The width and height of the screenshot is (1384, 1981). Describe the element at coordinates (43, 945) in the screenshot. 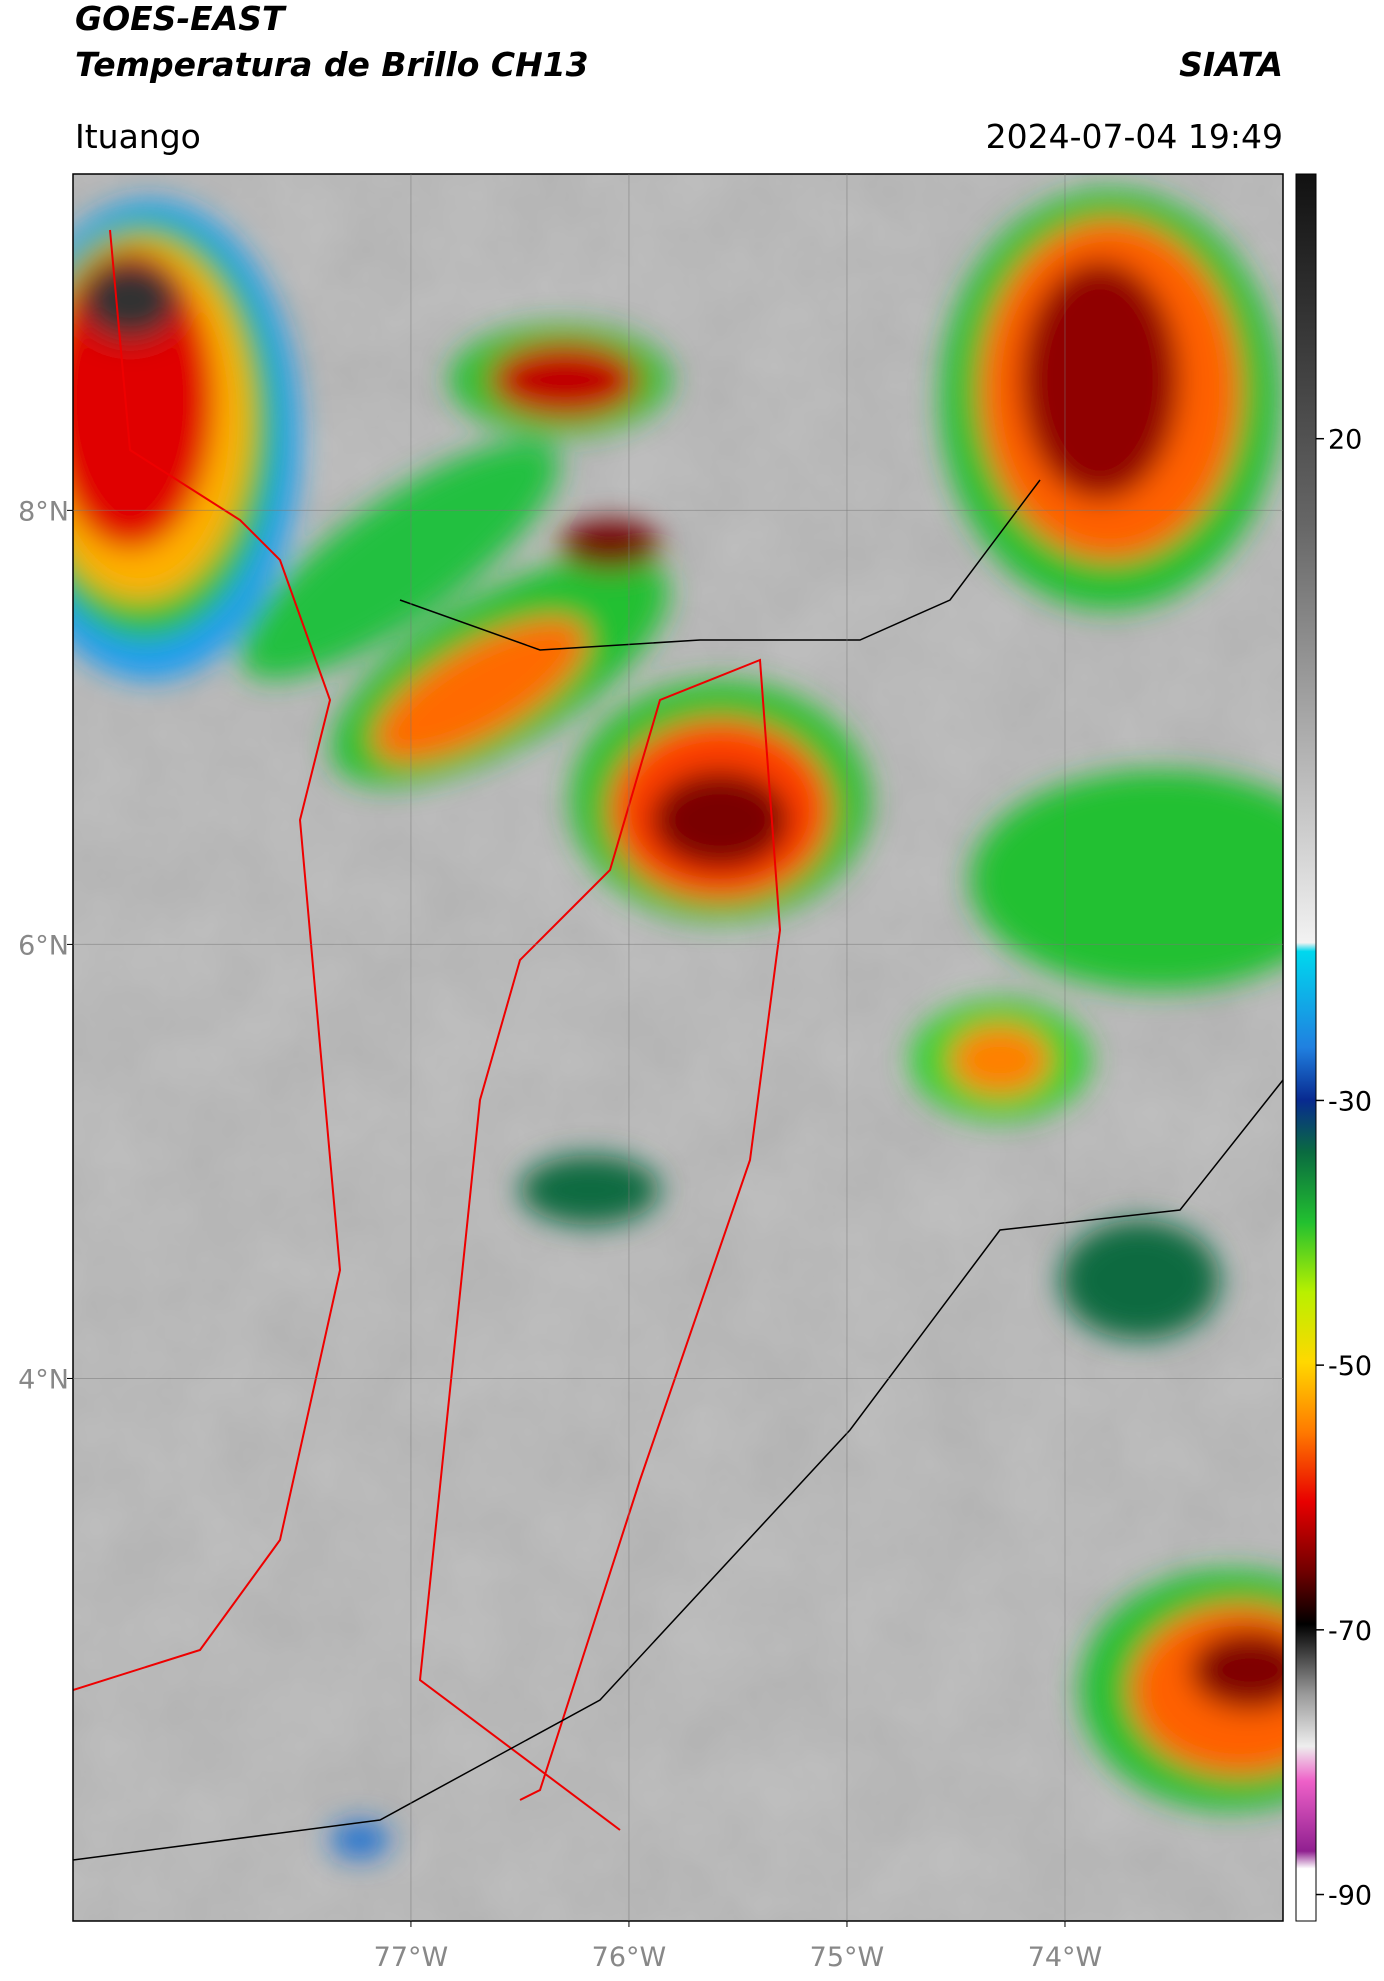

I see `y-tick-label: 6°N` at that location.